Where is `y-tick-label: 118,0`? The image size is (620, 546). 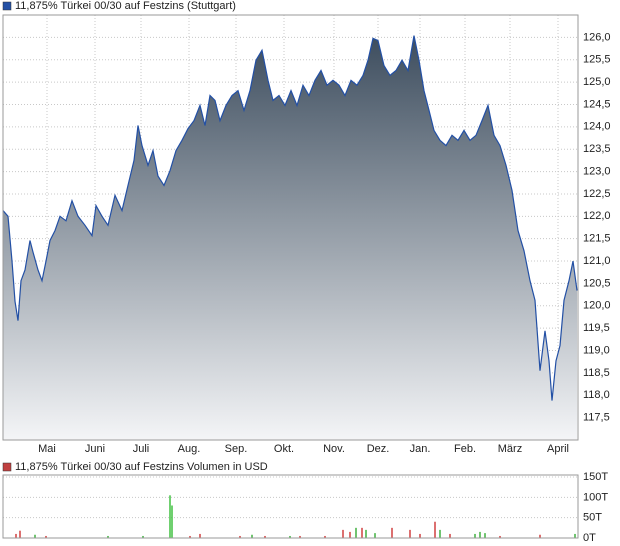
y-tick-label: 118,0 is located at coordinates (596, 395).